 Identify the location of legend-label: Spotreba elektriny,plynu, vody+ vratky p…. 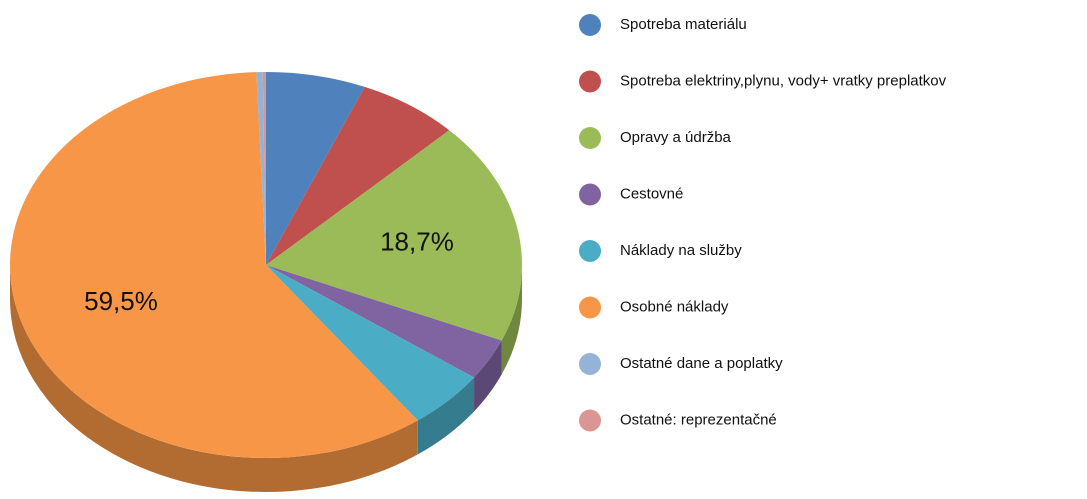
(783, 80).